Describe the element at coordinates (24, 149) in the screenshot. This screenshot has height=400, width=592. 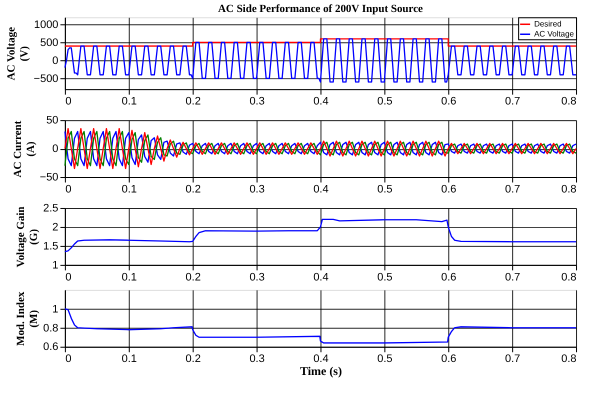
I see `y-axis-title: AC Current (A)` at that location.